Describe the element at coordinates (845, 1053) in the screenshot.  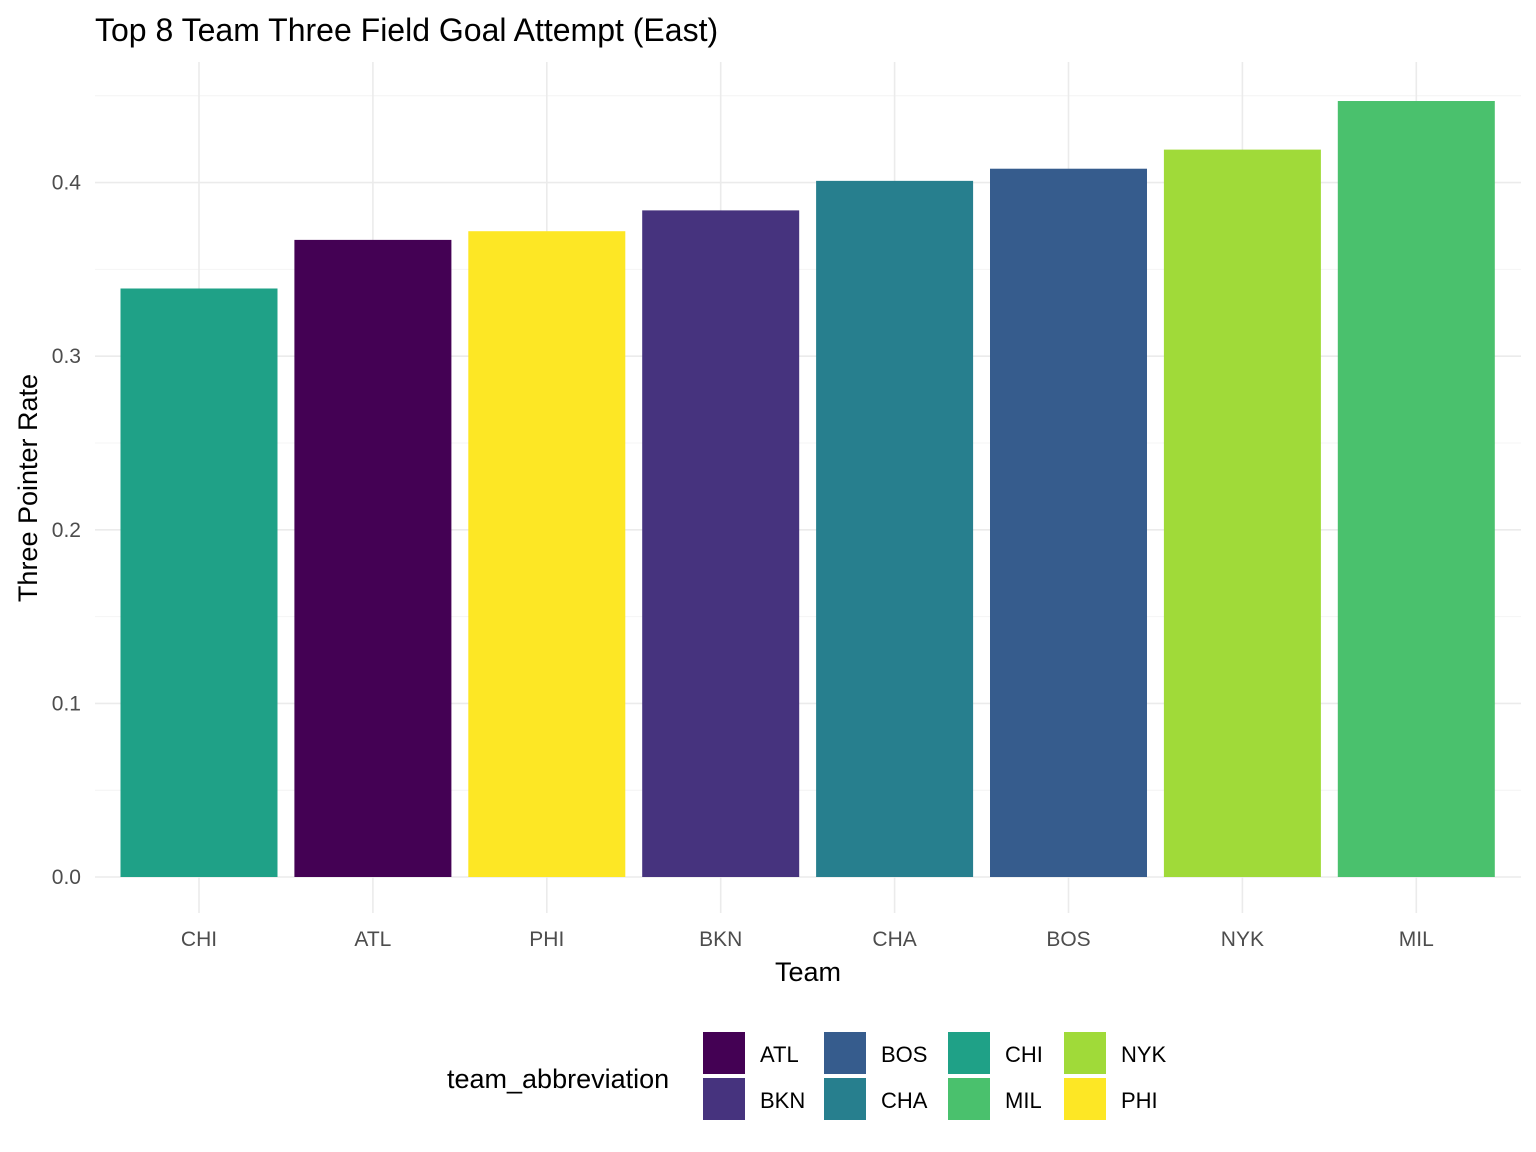
I see `legend-key-bos` at that location.